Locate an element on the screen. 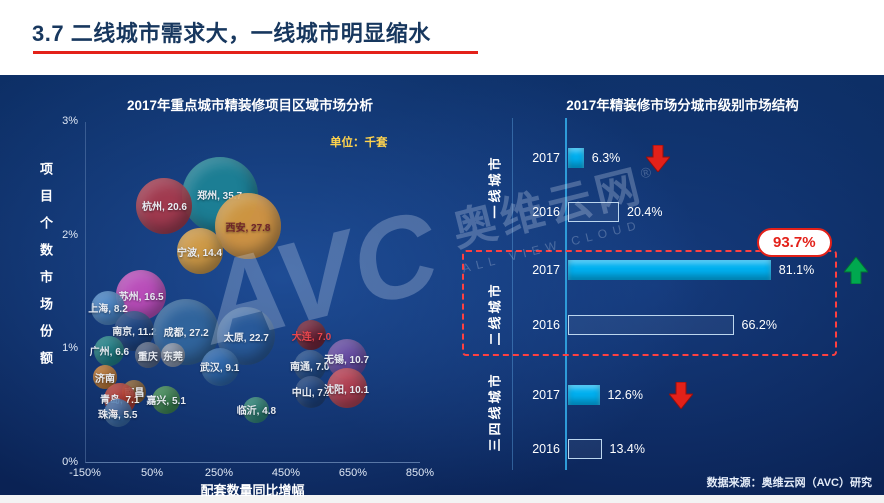  bubble-label: 珠海, 5.5 is located at coordinates (117, 415).